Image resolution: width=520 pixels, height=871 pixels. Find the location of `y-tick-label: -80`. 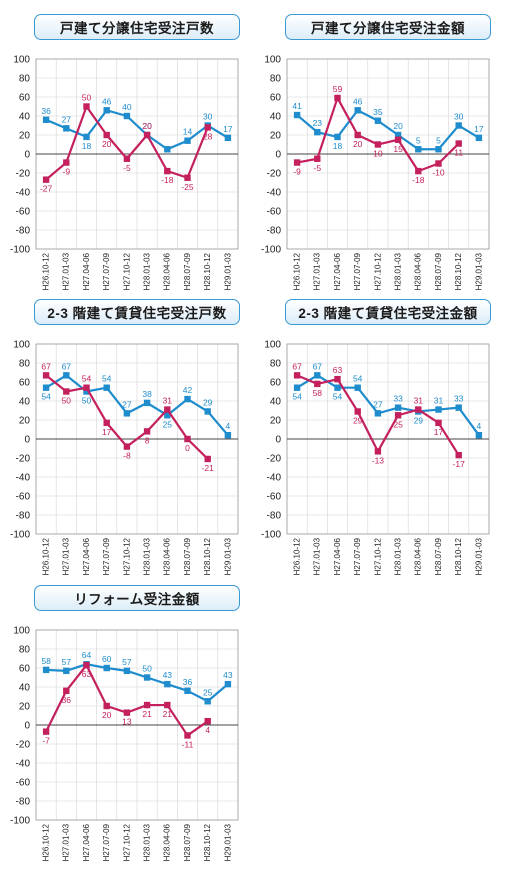

y-tick-label: -80 is located at coordinates (23, 231).